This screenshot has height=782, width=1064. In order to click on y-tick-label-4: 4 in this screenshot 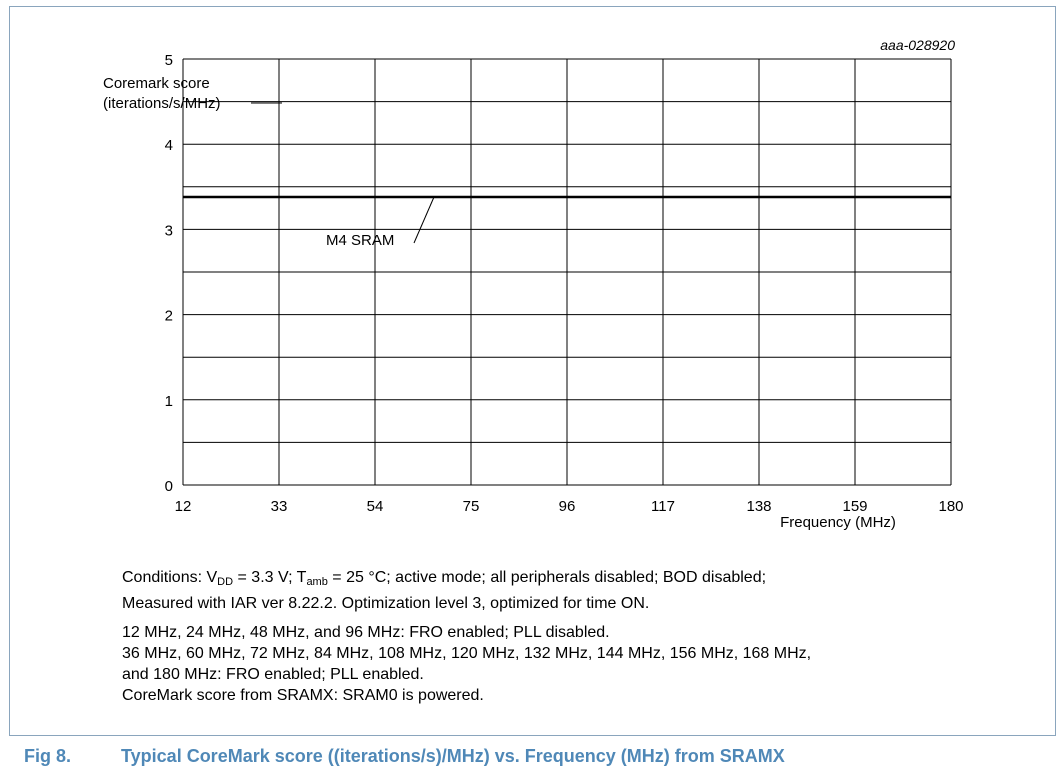, I will do `click(169, 145)`.